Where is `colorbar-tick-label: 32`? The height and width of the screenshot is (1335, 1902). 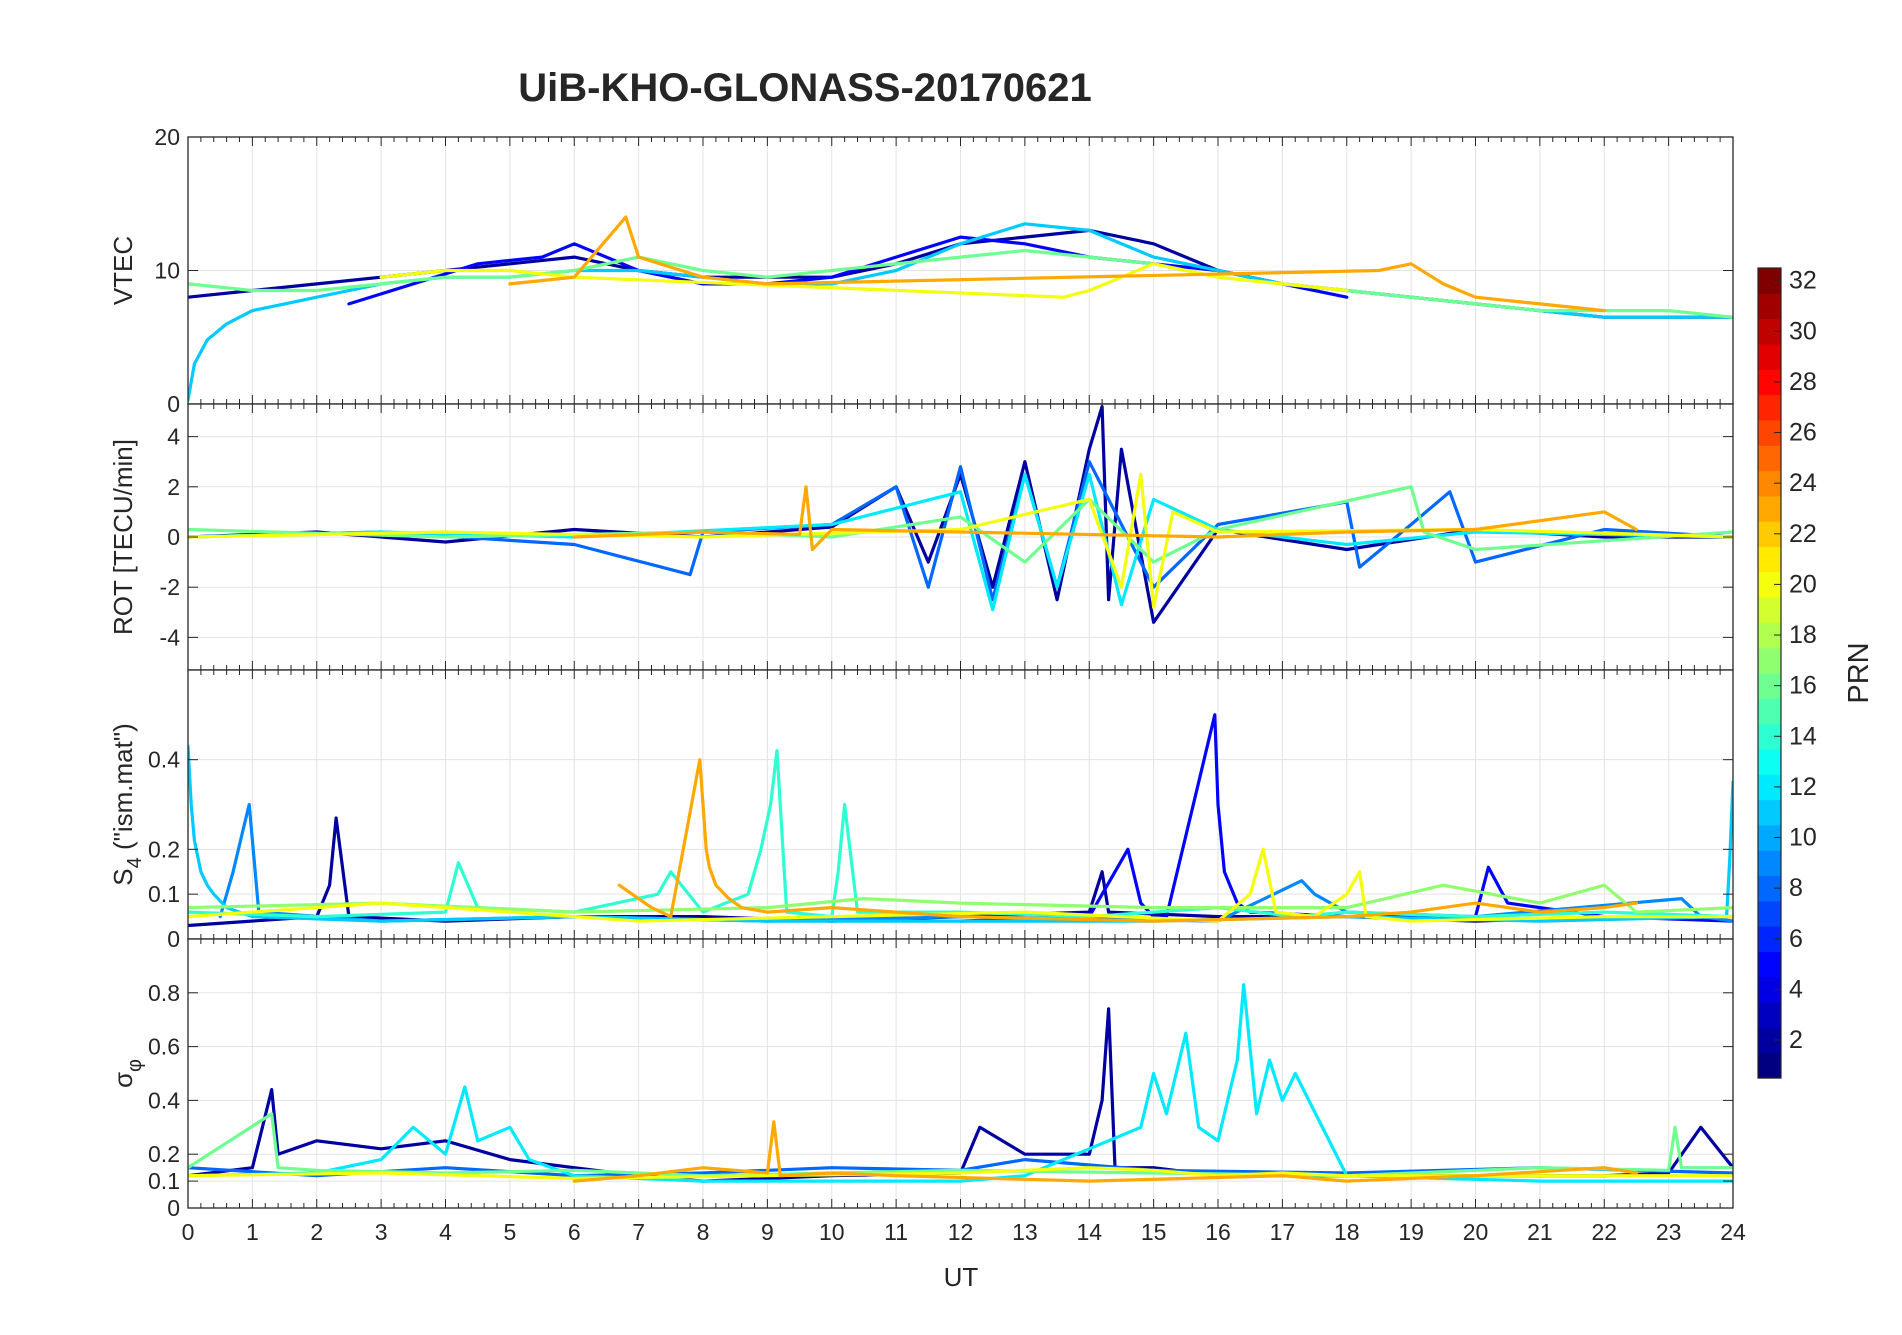 colorbar-tick-label: 32 is located at coordinates (1803, 281).